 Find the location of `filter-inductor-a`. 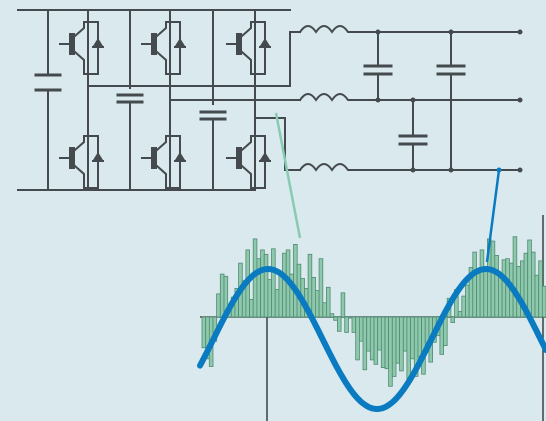

filter-inductor-a is located at coordinates (409, 29).